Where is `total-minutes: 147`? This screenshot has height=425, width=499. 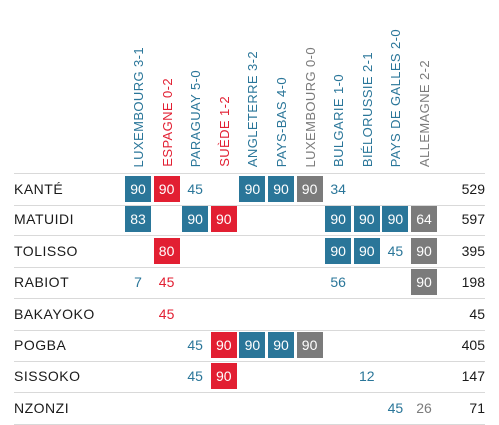
total-minutes: 147 is located at coordinates (473, 376).